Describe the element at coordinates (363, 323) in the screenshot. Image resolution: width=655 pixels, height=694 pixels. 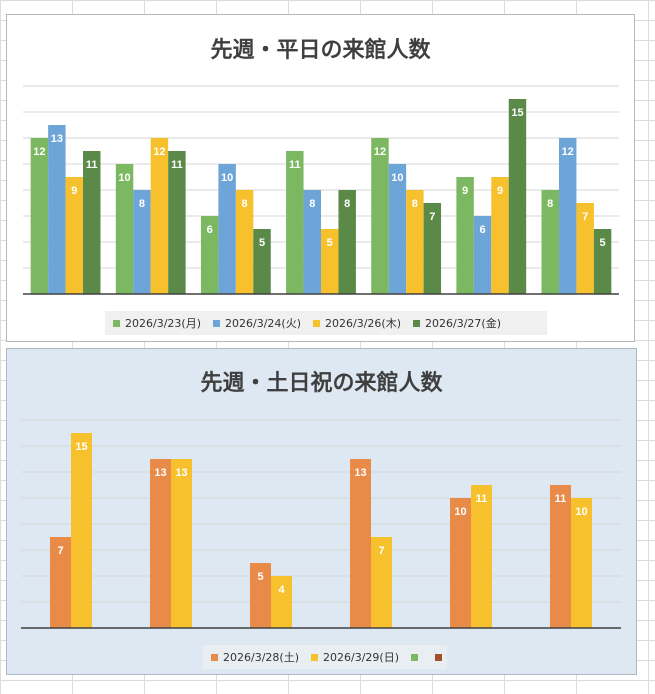
I see `legend-label: 2026/3/26(木)` at that location.